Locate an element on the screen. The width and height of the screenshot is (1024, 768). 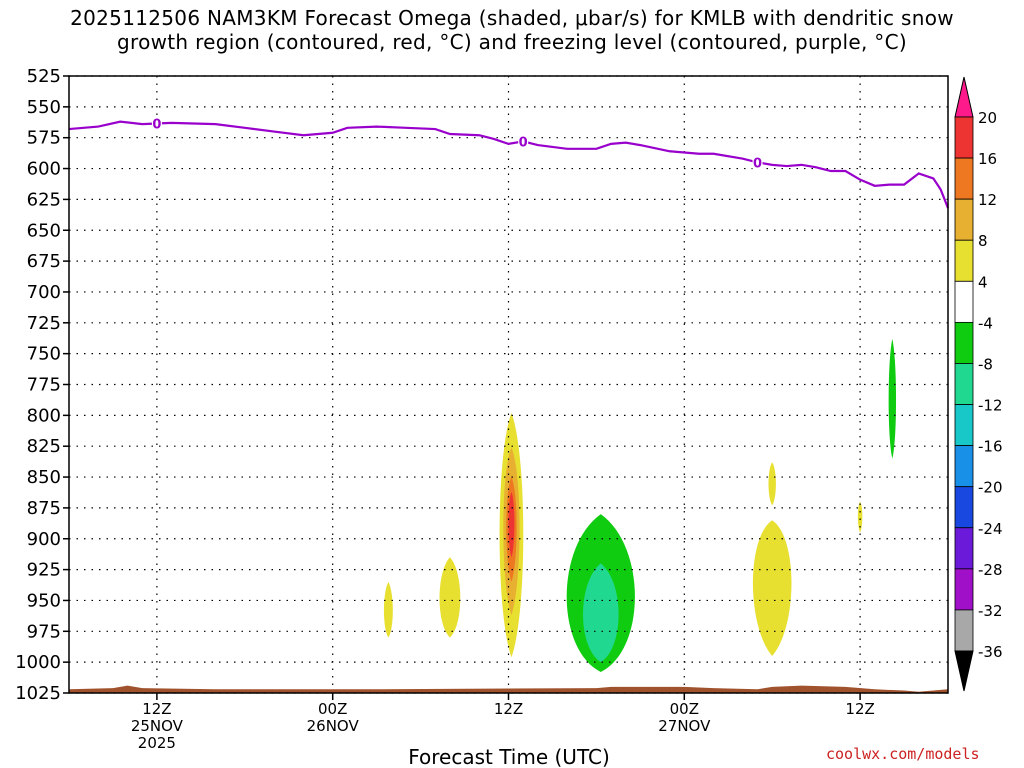
y-tick-label-3: 600 is located at coordinates (44, 169).